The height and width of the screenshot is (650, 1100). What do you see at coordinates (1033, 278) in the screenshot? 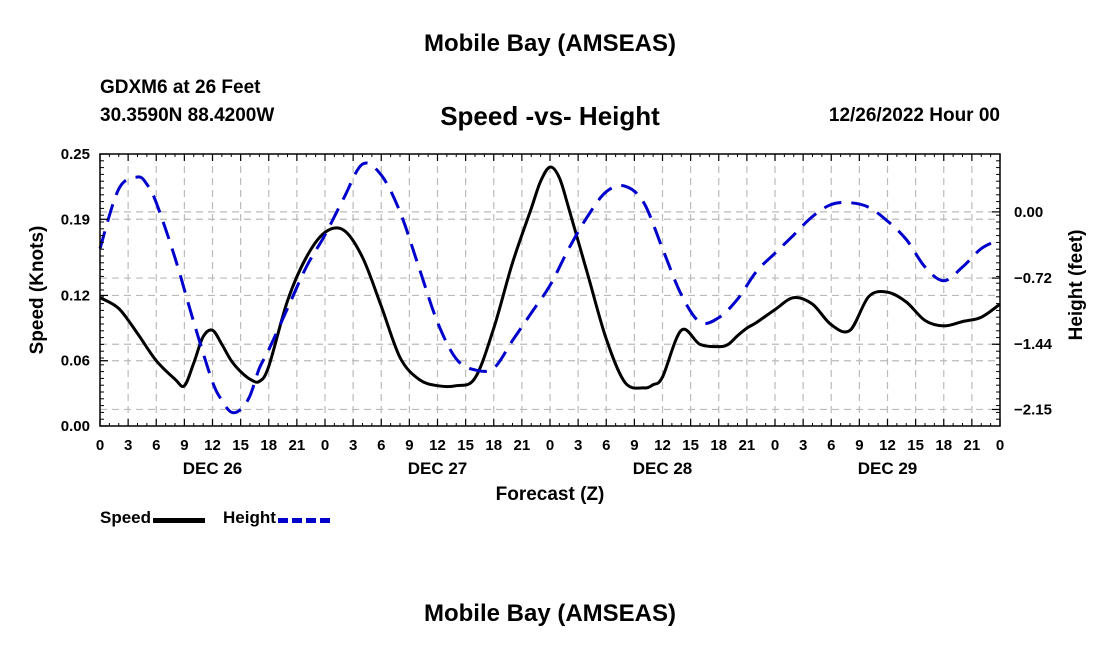
I see `y2-tick-label: −0.72` at bounding box center [1033, 278].